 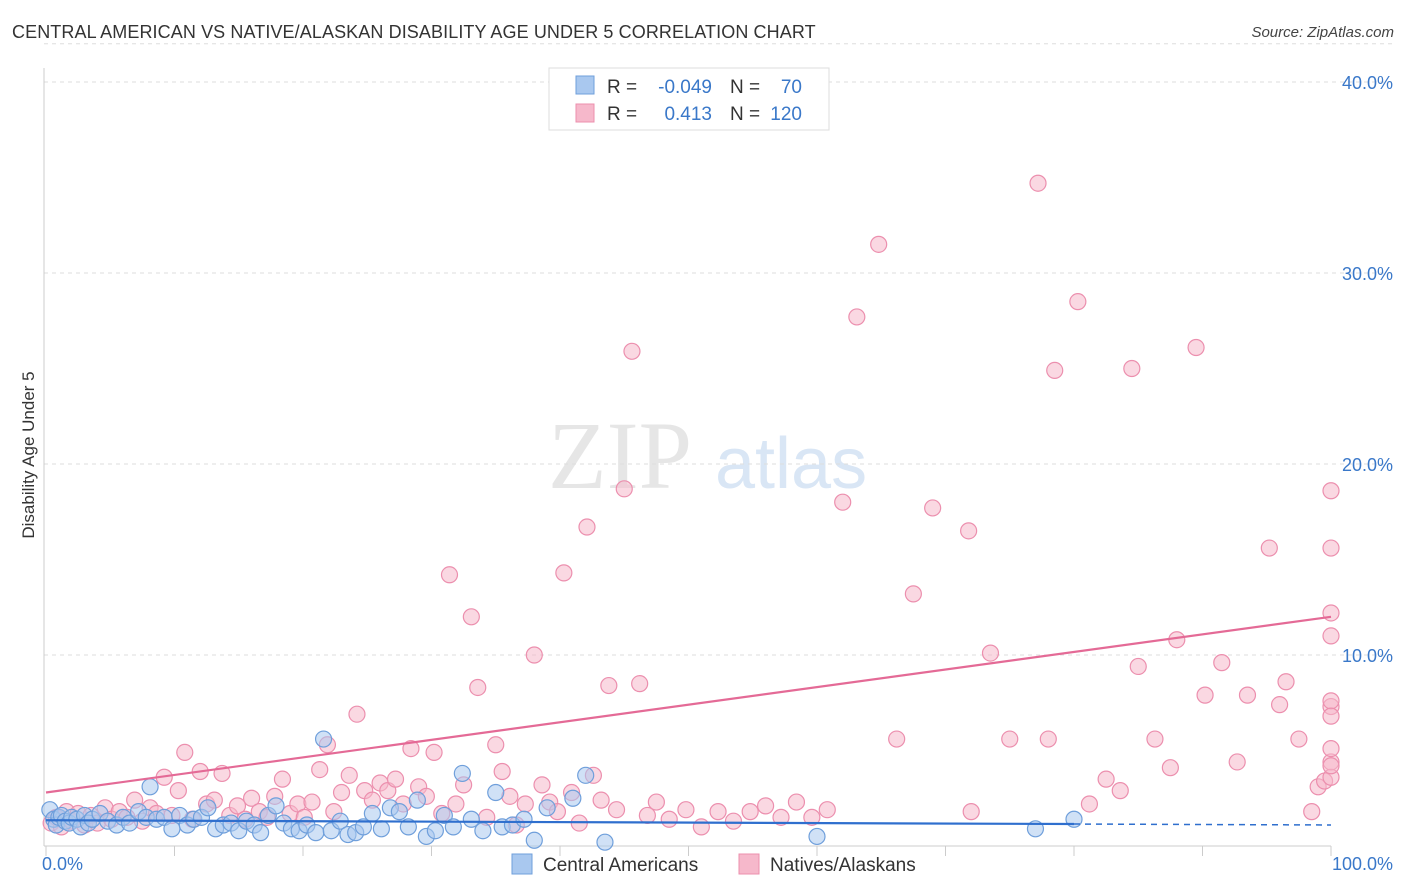 I want to click on central-americans-points, so click(x=562, y=790).